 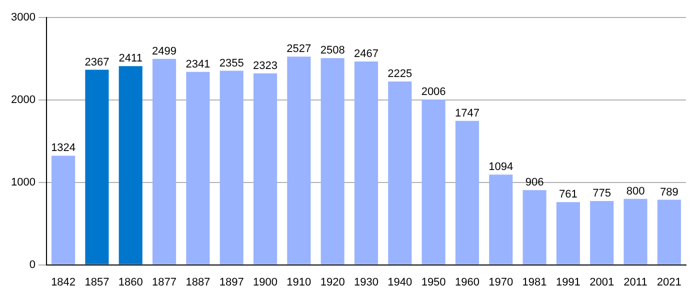 I want to click on x-tick-label: 1991, so click(x=568, y=282).